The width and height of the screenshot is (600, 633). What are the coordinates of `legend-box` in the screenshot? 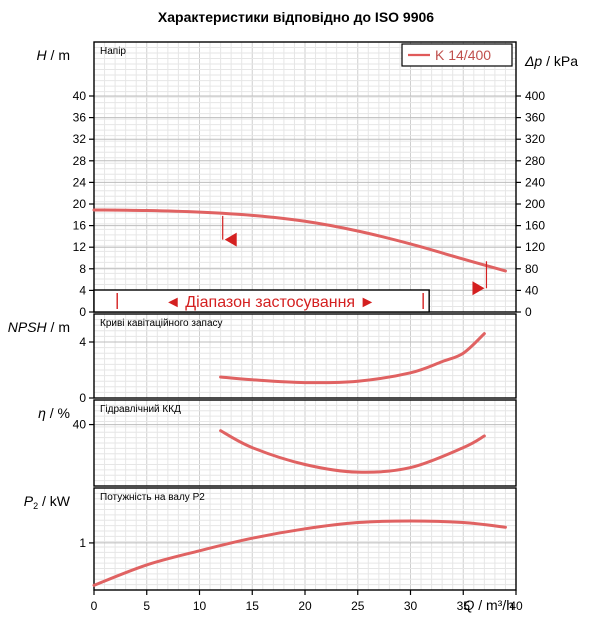 It's located at (457, 55).